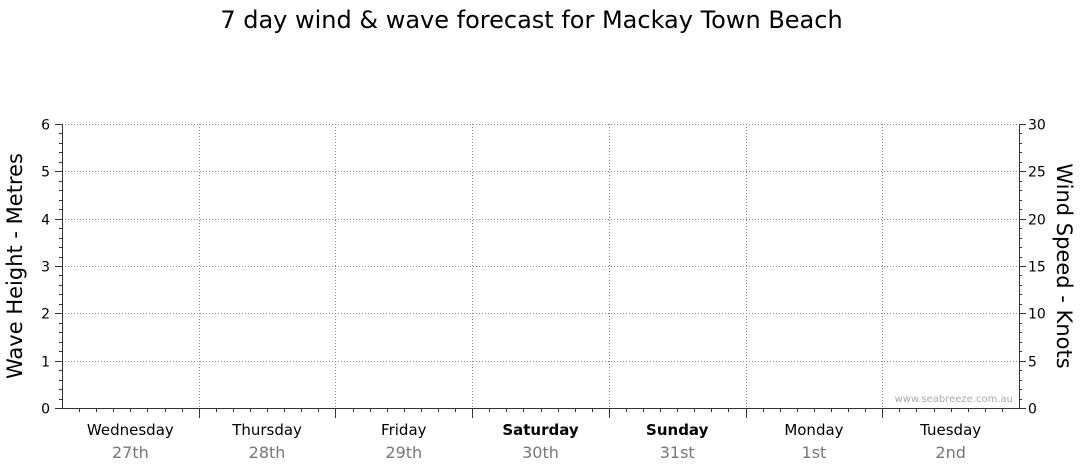 This screenshot has height=475, width=1080. What do you see at coordinates (45, 126) in the screenshot?
I see `y-left-tick-label: 6` at bounding box center [45, 126].